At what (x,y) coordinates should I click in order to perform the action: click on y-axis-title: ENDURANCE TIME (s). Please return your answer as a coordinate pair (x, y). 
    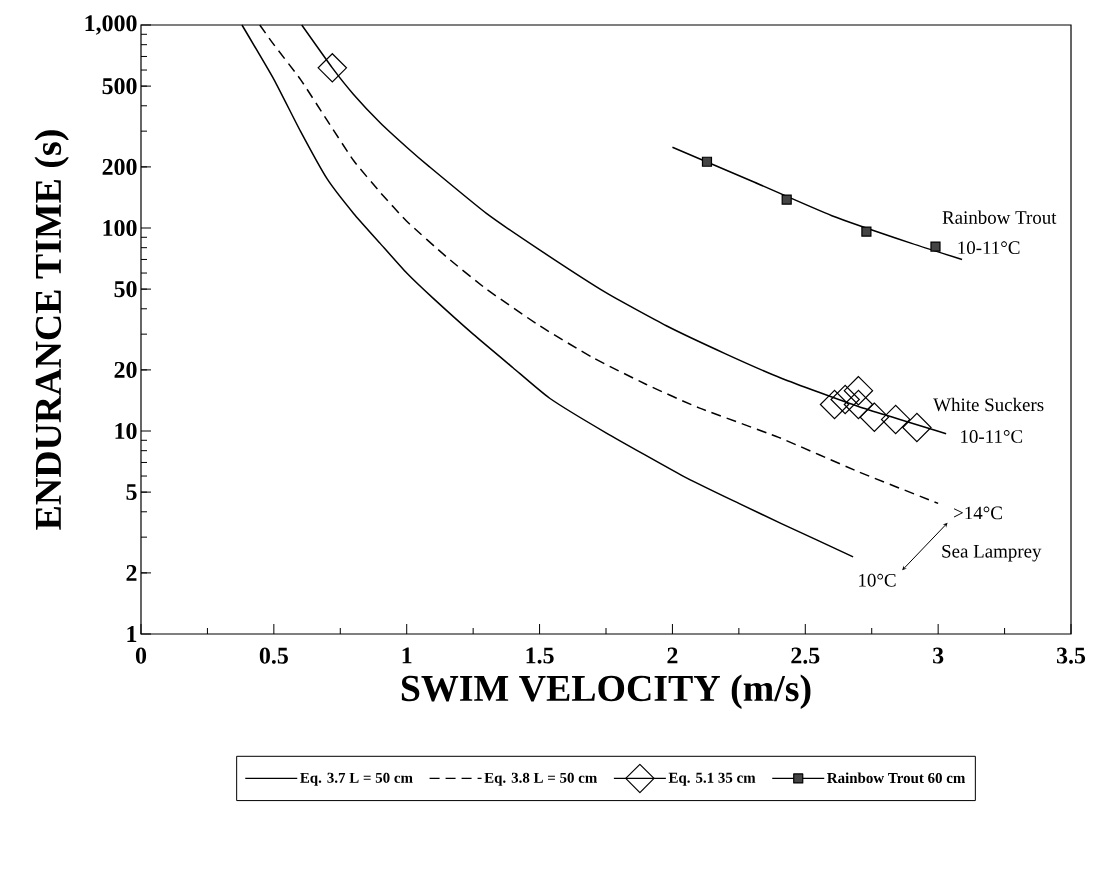
    Looking at the image, I should click on (51, 330).